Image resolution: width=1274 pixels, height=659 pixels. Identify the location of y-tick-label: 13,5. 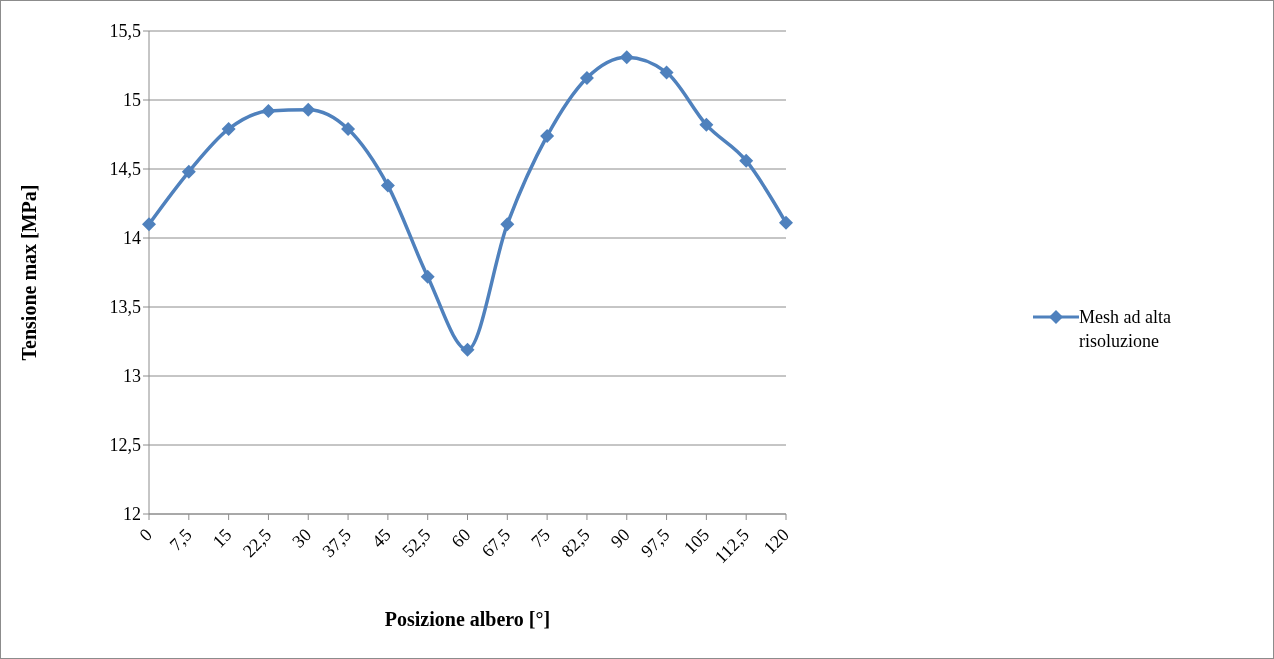
(125, 307).